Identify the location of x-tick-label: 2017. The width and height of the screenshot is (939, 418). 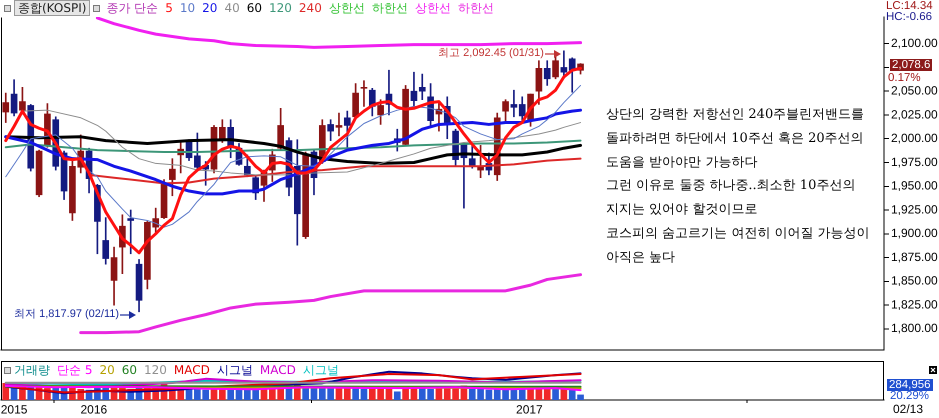
(530, 409).